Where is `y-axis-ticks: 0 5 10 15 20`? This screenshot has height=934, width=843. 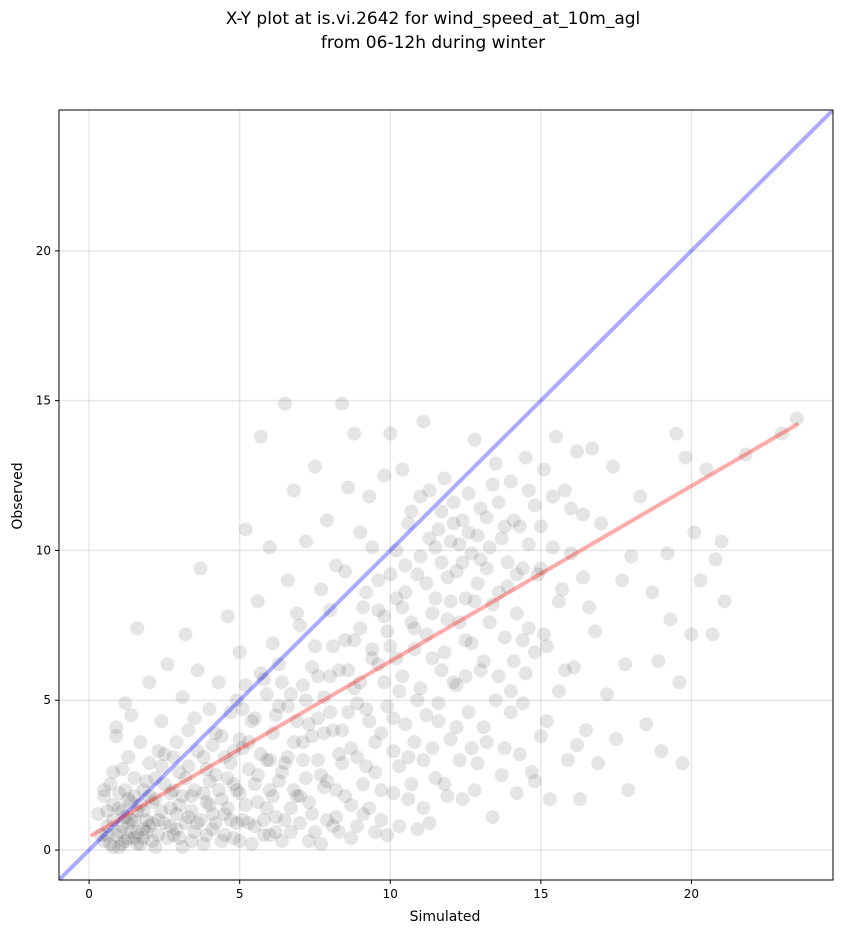
y-axis-ticks: 0 5 10 15 20 is located at coordinates (47, 550).